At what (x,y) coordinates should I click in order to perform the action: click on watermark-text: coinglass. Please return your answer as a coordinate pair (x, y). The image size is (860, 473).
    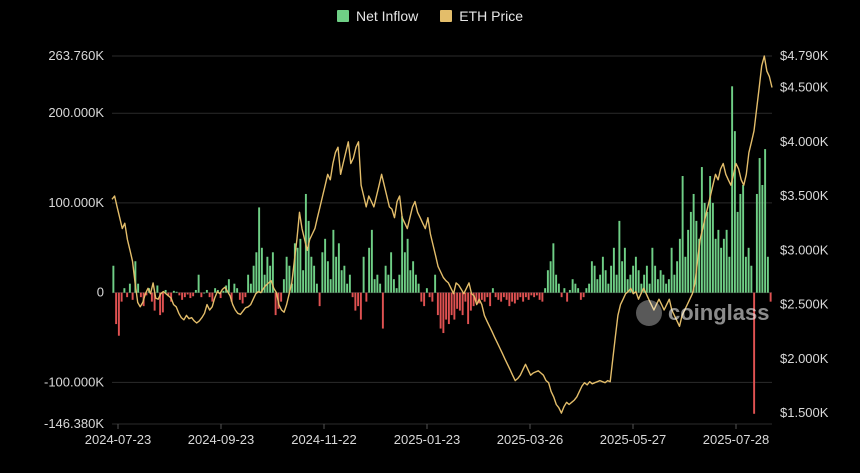
    Looking at the image, I should click on (719, 312).